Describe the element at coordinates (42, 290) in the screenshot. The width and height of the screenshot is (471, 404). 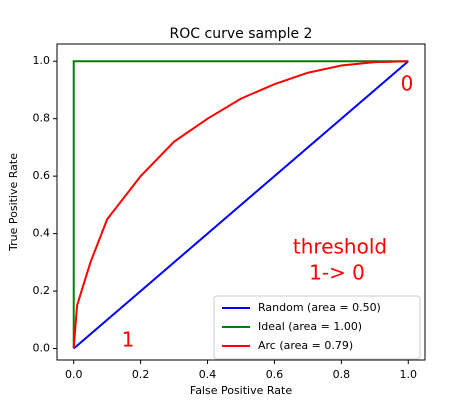
I see `y-tick-label: 0.2` at that location.